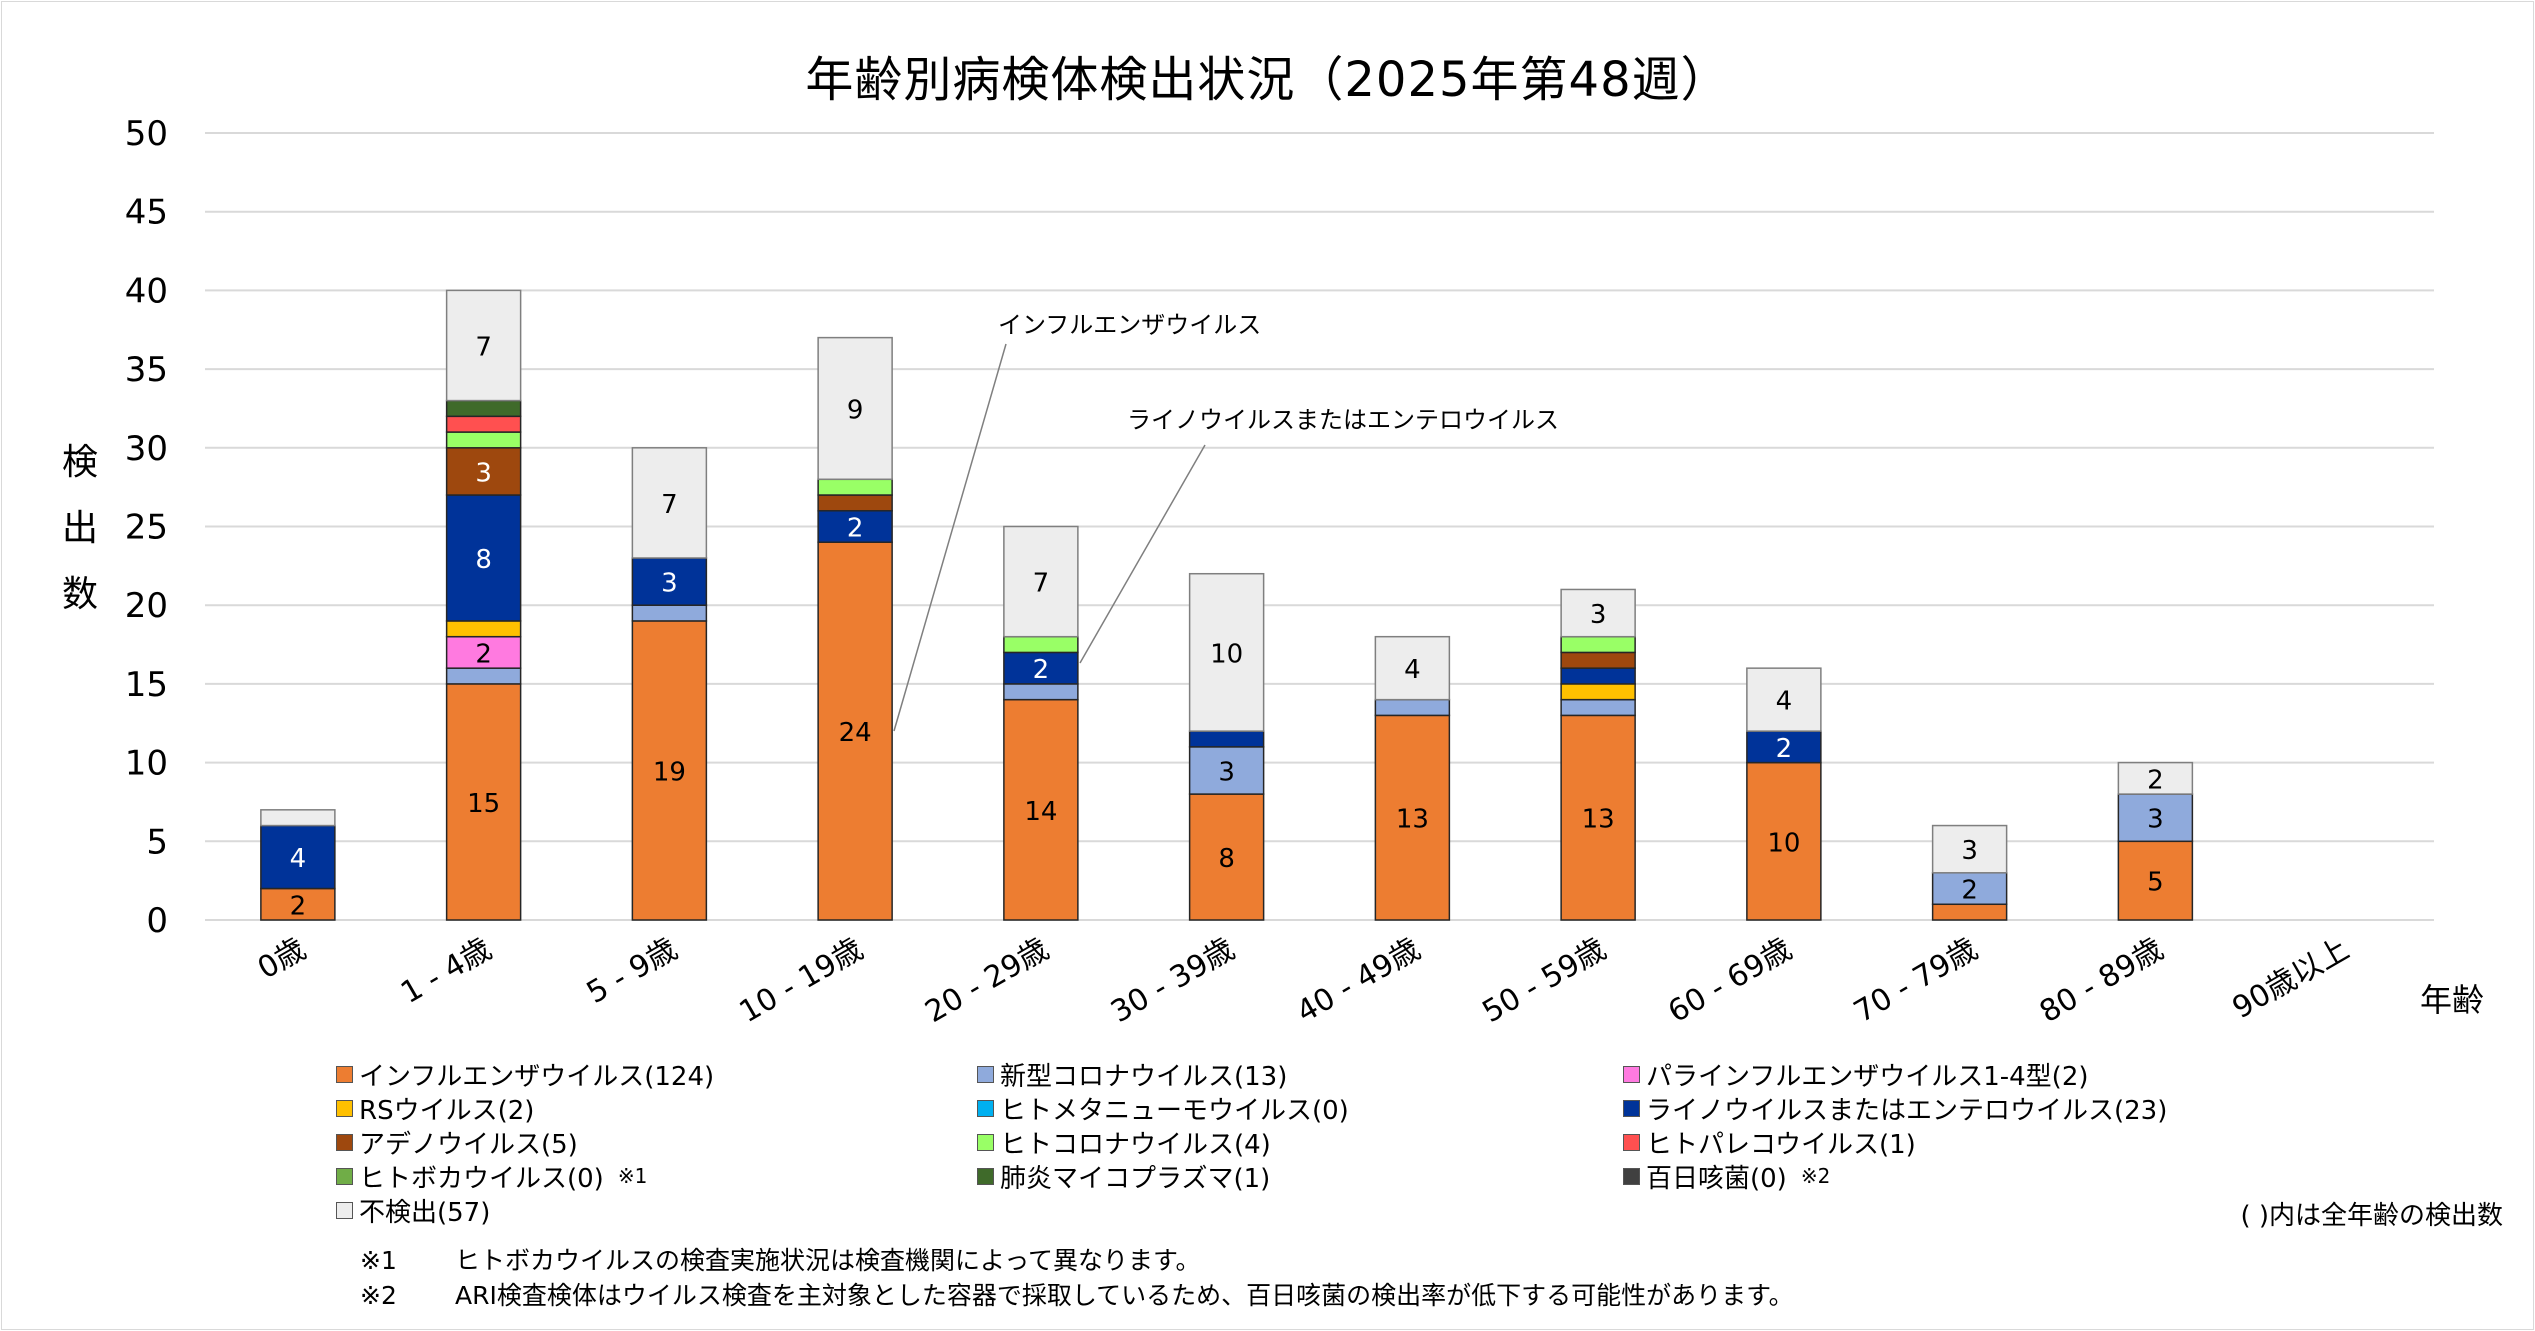 The width and height of the screenshot is (2535, 1331). Describe the element at coordinates (1123, 1176) in the screenshot. I see `legend-item: 肺炎マイコプラズマ(1)` at that location.